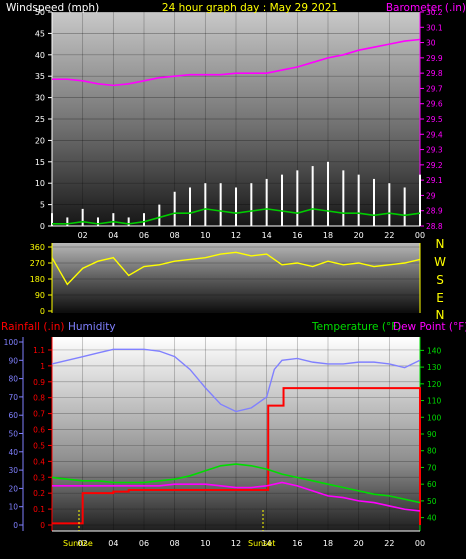  I want to click on wind-x-tick-label: 22, so click(389, 235).